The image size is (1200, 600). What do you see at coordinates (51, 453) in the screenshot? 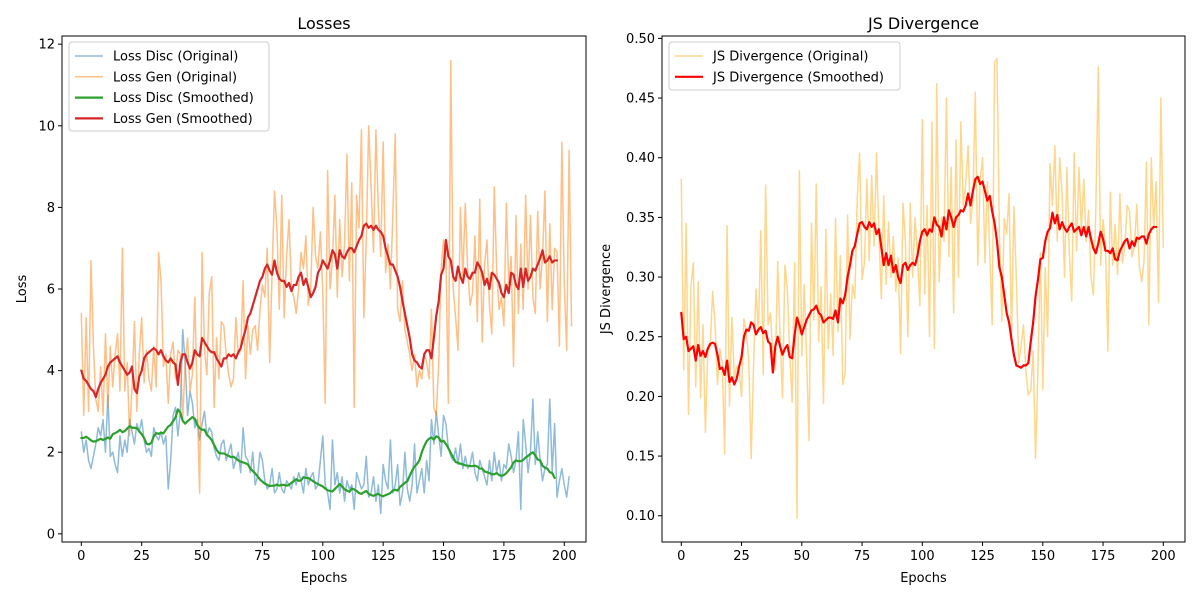
I see `y-tick-label: 2` at bounding box center [51, 453].